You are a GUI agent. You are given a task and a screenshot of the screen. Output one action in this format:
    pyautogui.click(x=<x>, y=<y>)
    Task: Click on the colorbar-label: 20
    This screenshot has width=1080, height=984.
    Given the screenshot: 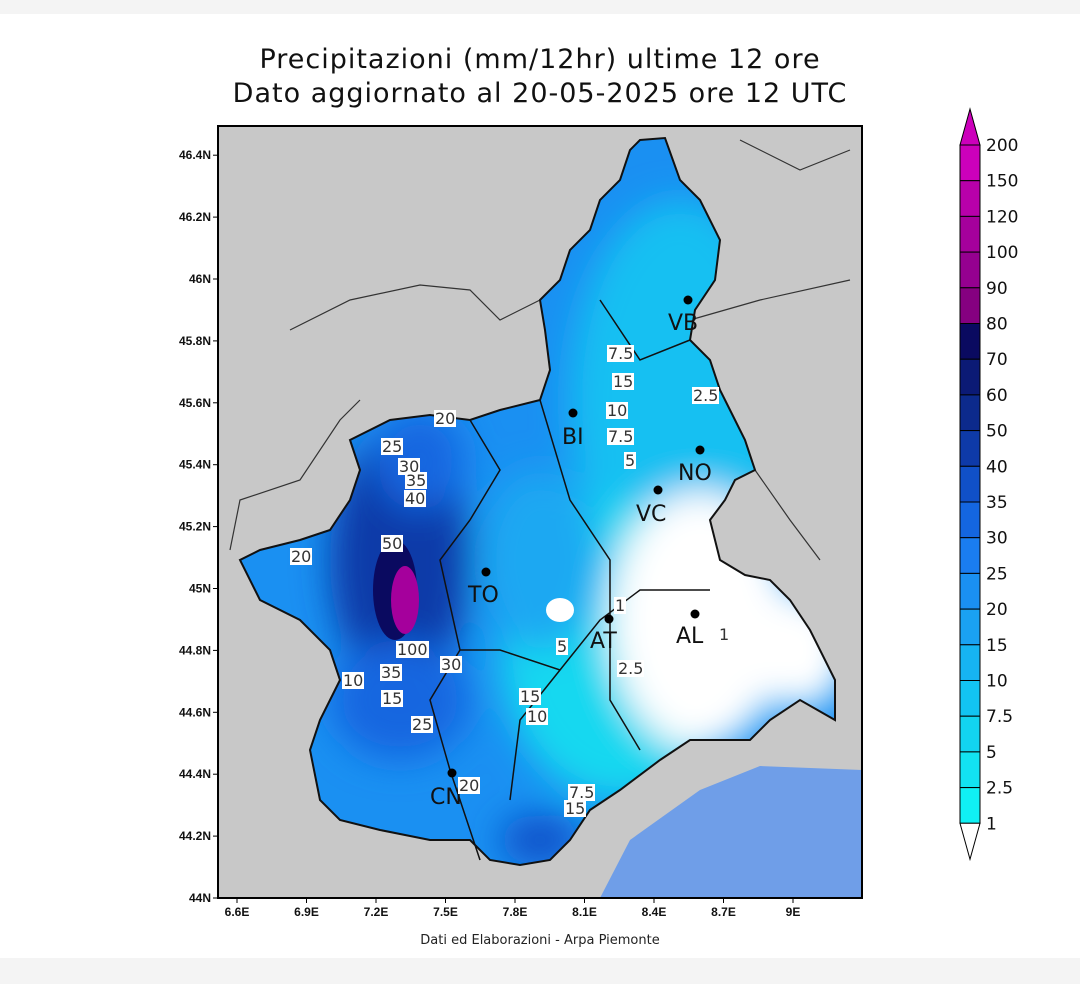 What is the action you would take?
    pyautogui.click(x=997, y=610)
    